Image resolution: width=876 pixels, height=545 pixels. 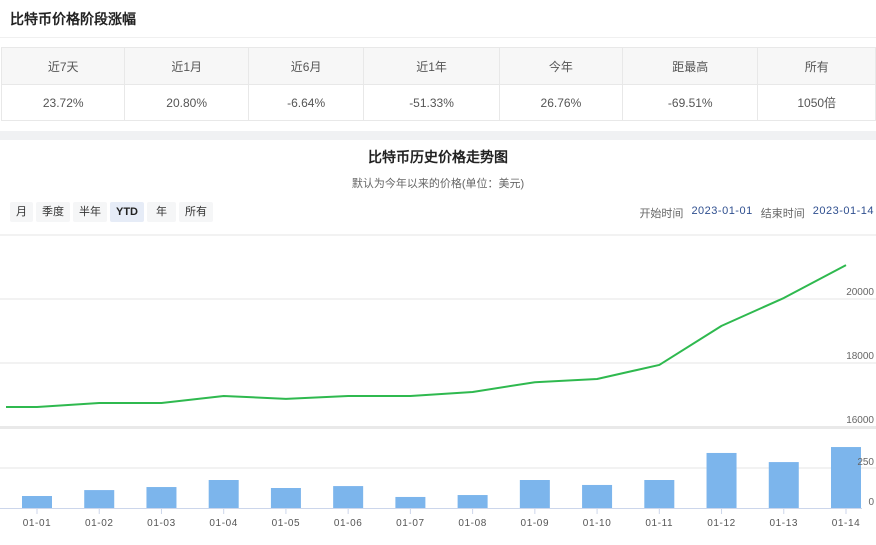 I want to click on start-date-label: 开始时间, so click(x=661, y=214).